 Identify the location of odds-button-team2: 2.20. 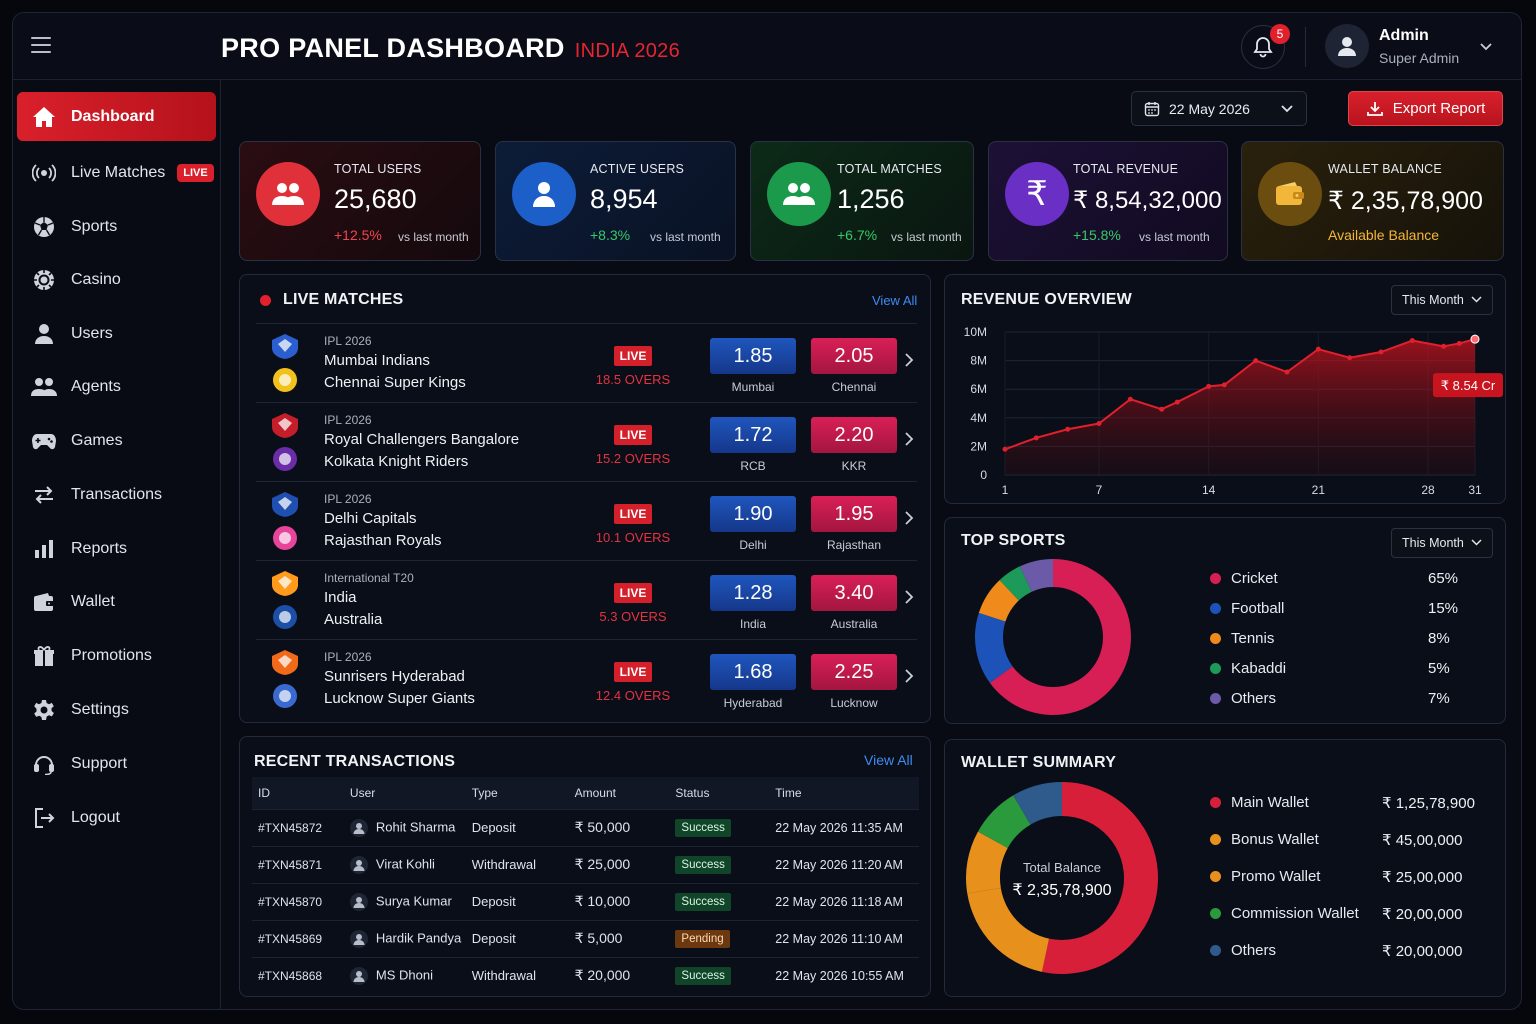
(854, 435).